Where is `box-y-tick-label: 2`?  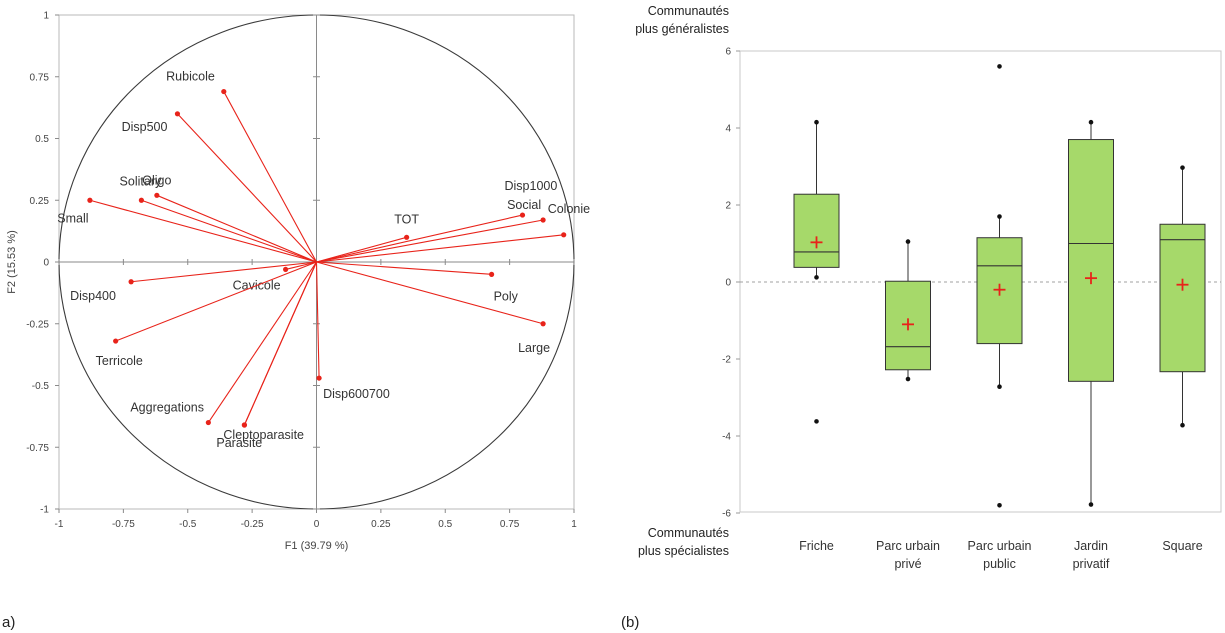 box-y-tick-label: 2 is located at coordinates (728, 206).